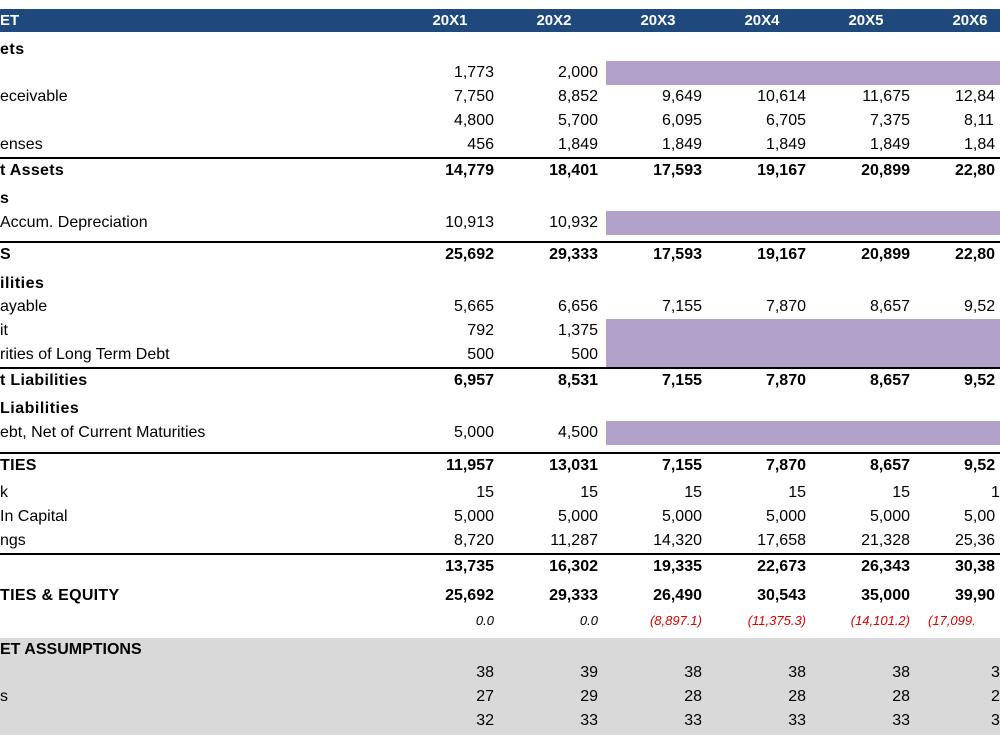  Describe the element at coordinates (13, 540) in the screenshot. I see `row-label: ngs` at that location.